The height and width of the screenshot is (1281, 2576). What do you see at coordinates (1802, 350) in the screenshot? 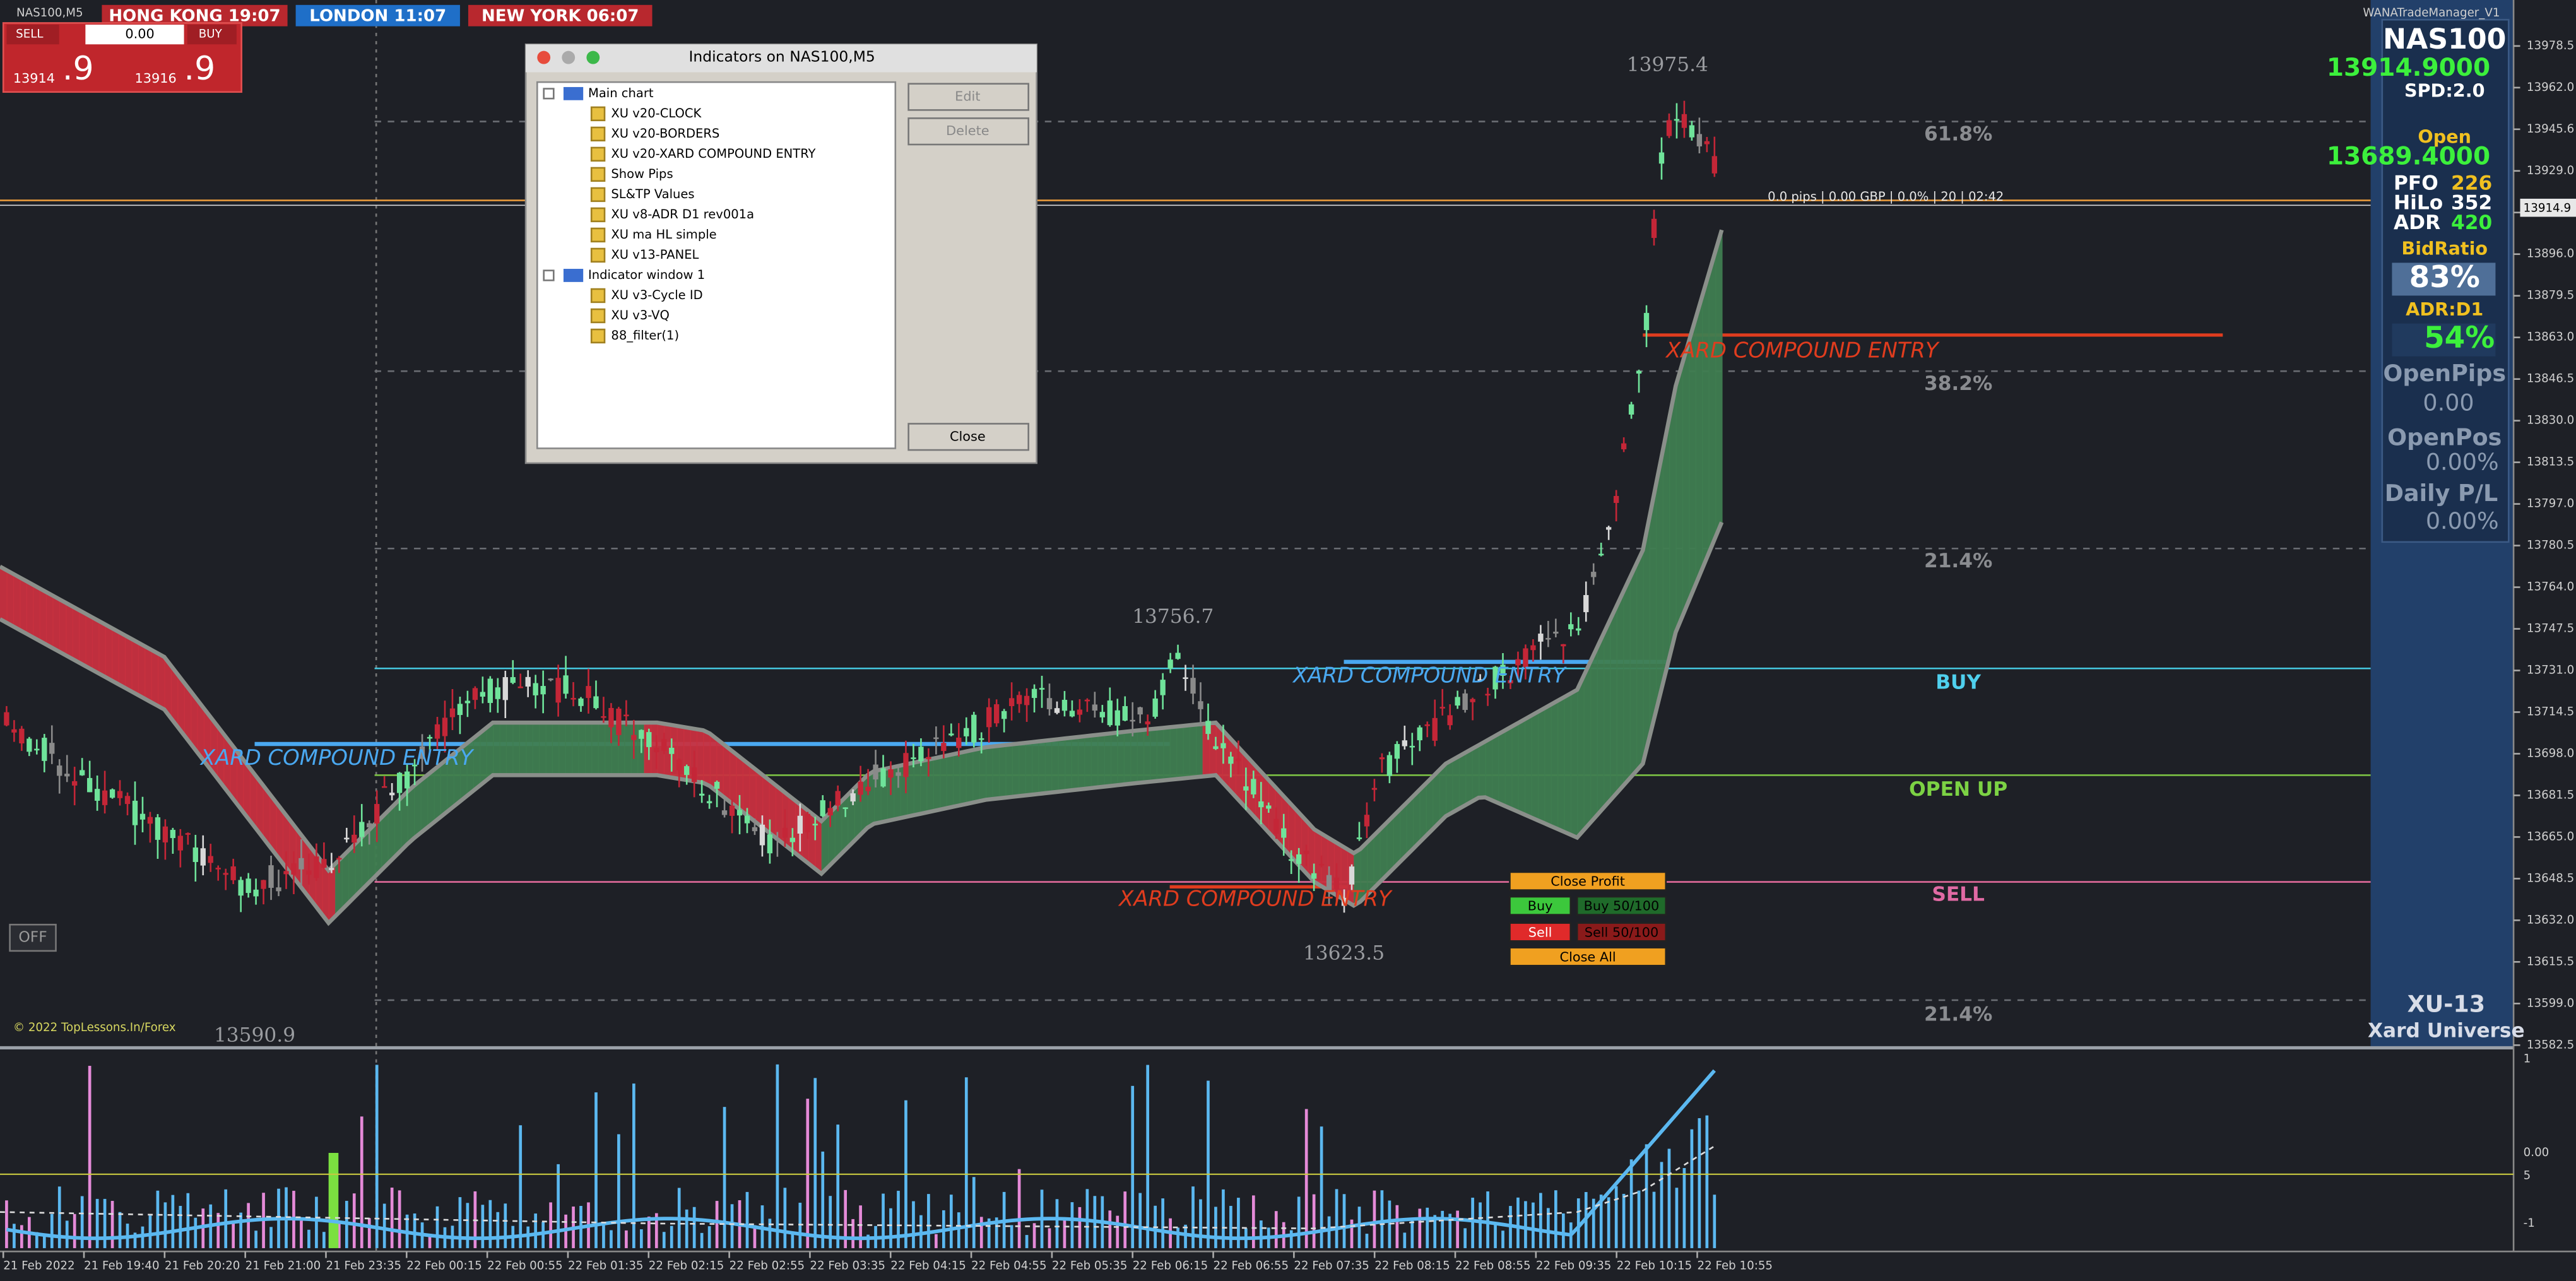
I see `entry-label: XARD COMPOUND ENTRY` at bounding box center [1802, 350].